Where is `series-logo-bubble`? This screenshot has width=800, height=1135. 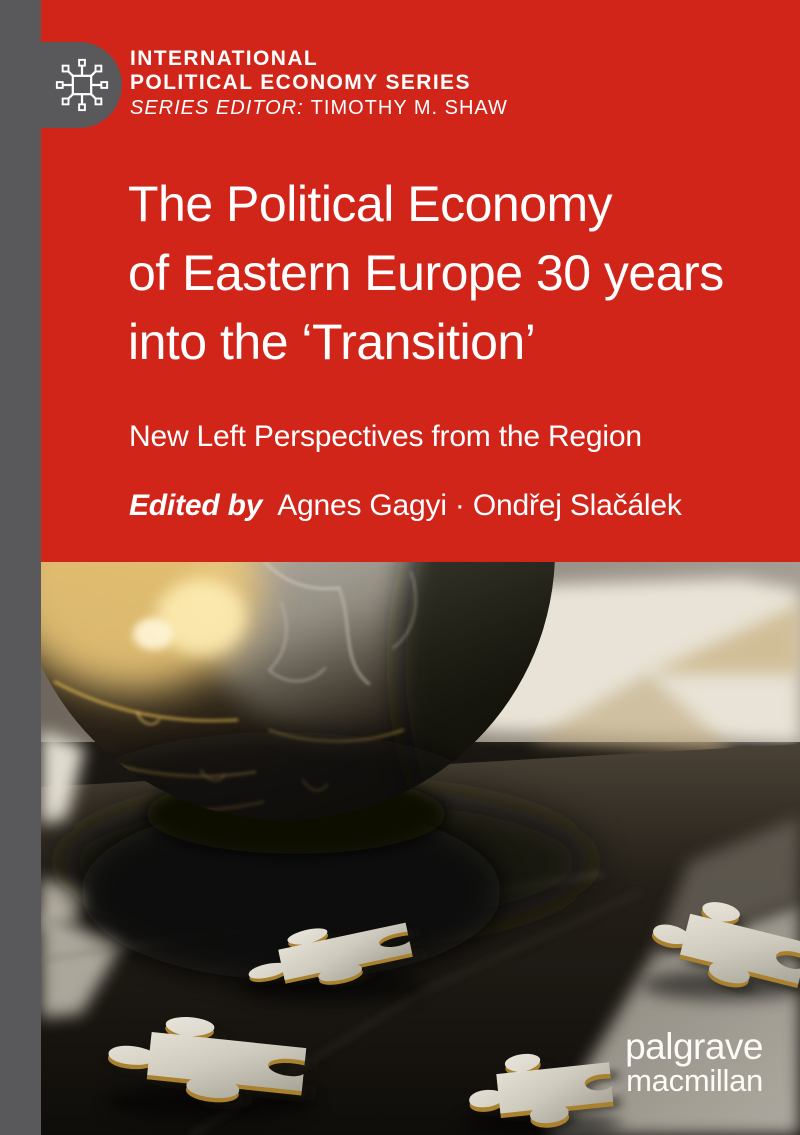
series-logo-bubble is located at coordinates (81, 85).